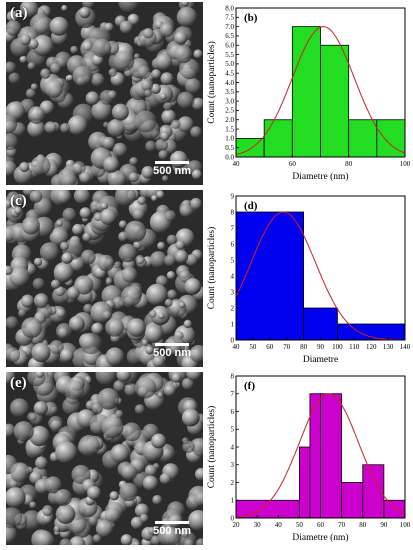 Image resolution: width=413 pixels, height=550 pixels. I want to click on y-tick-label: 3.5, so click(229, 92).